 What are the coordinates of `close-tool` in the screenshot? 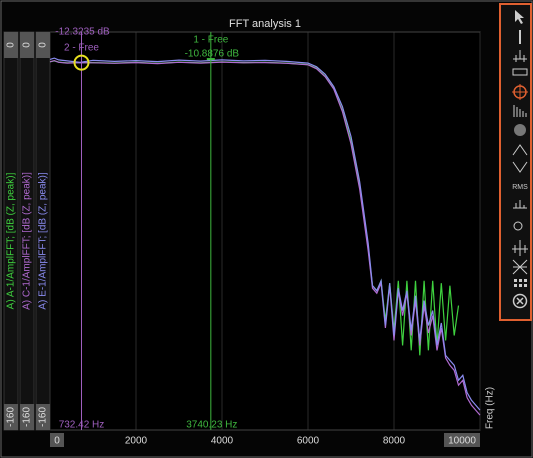 It's located at (520, 301).